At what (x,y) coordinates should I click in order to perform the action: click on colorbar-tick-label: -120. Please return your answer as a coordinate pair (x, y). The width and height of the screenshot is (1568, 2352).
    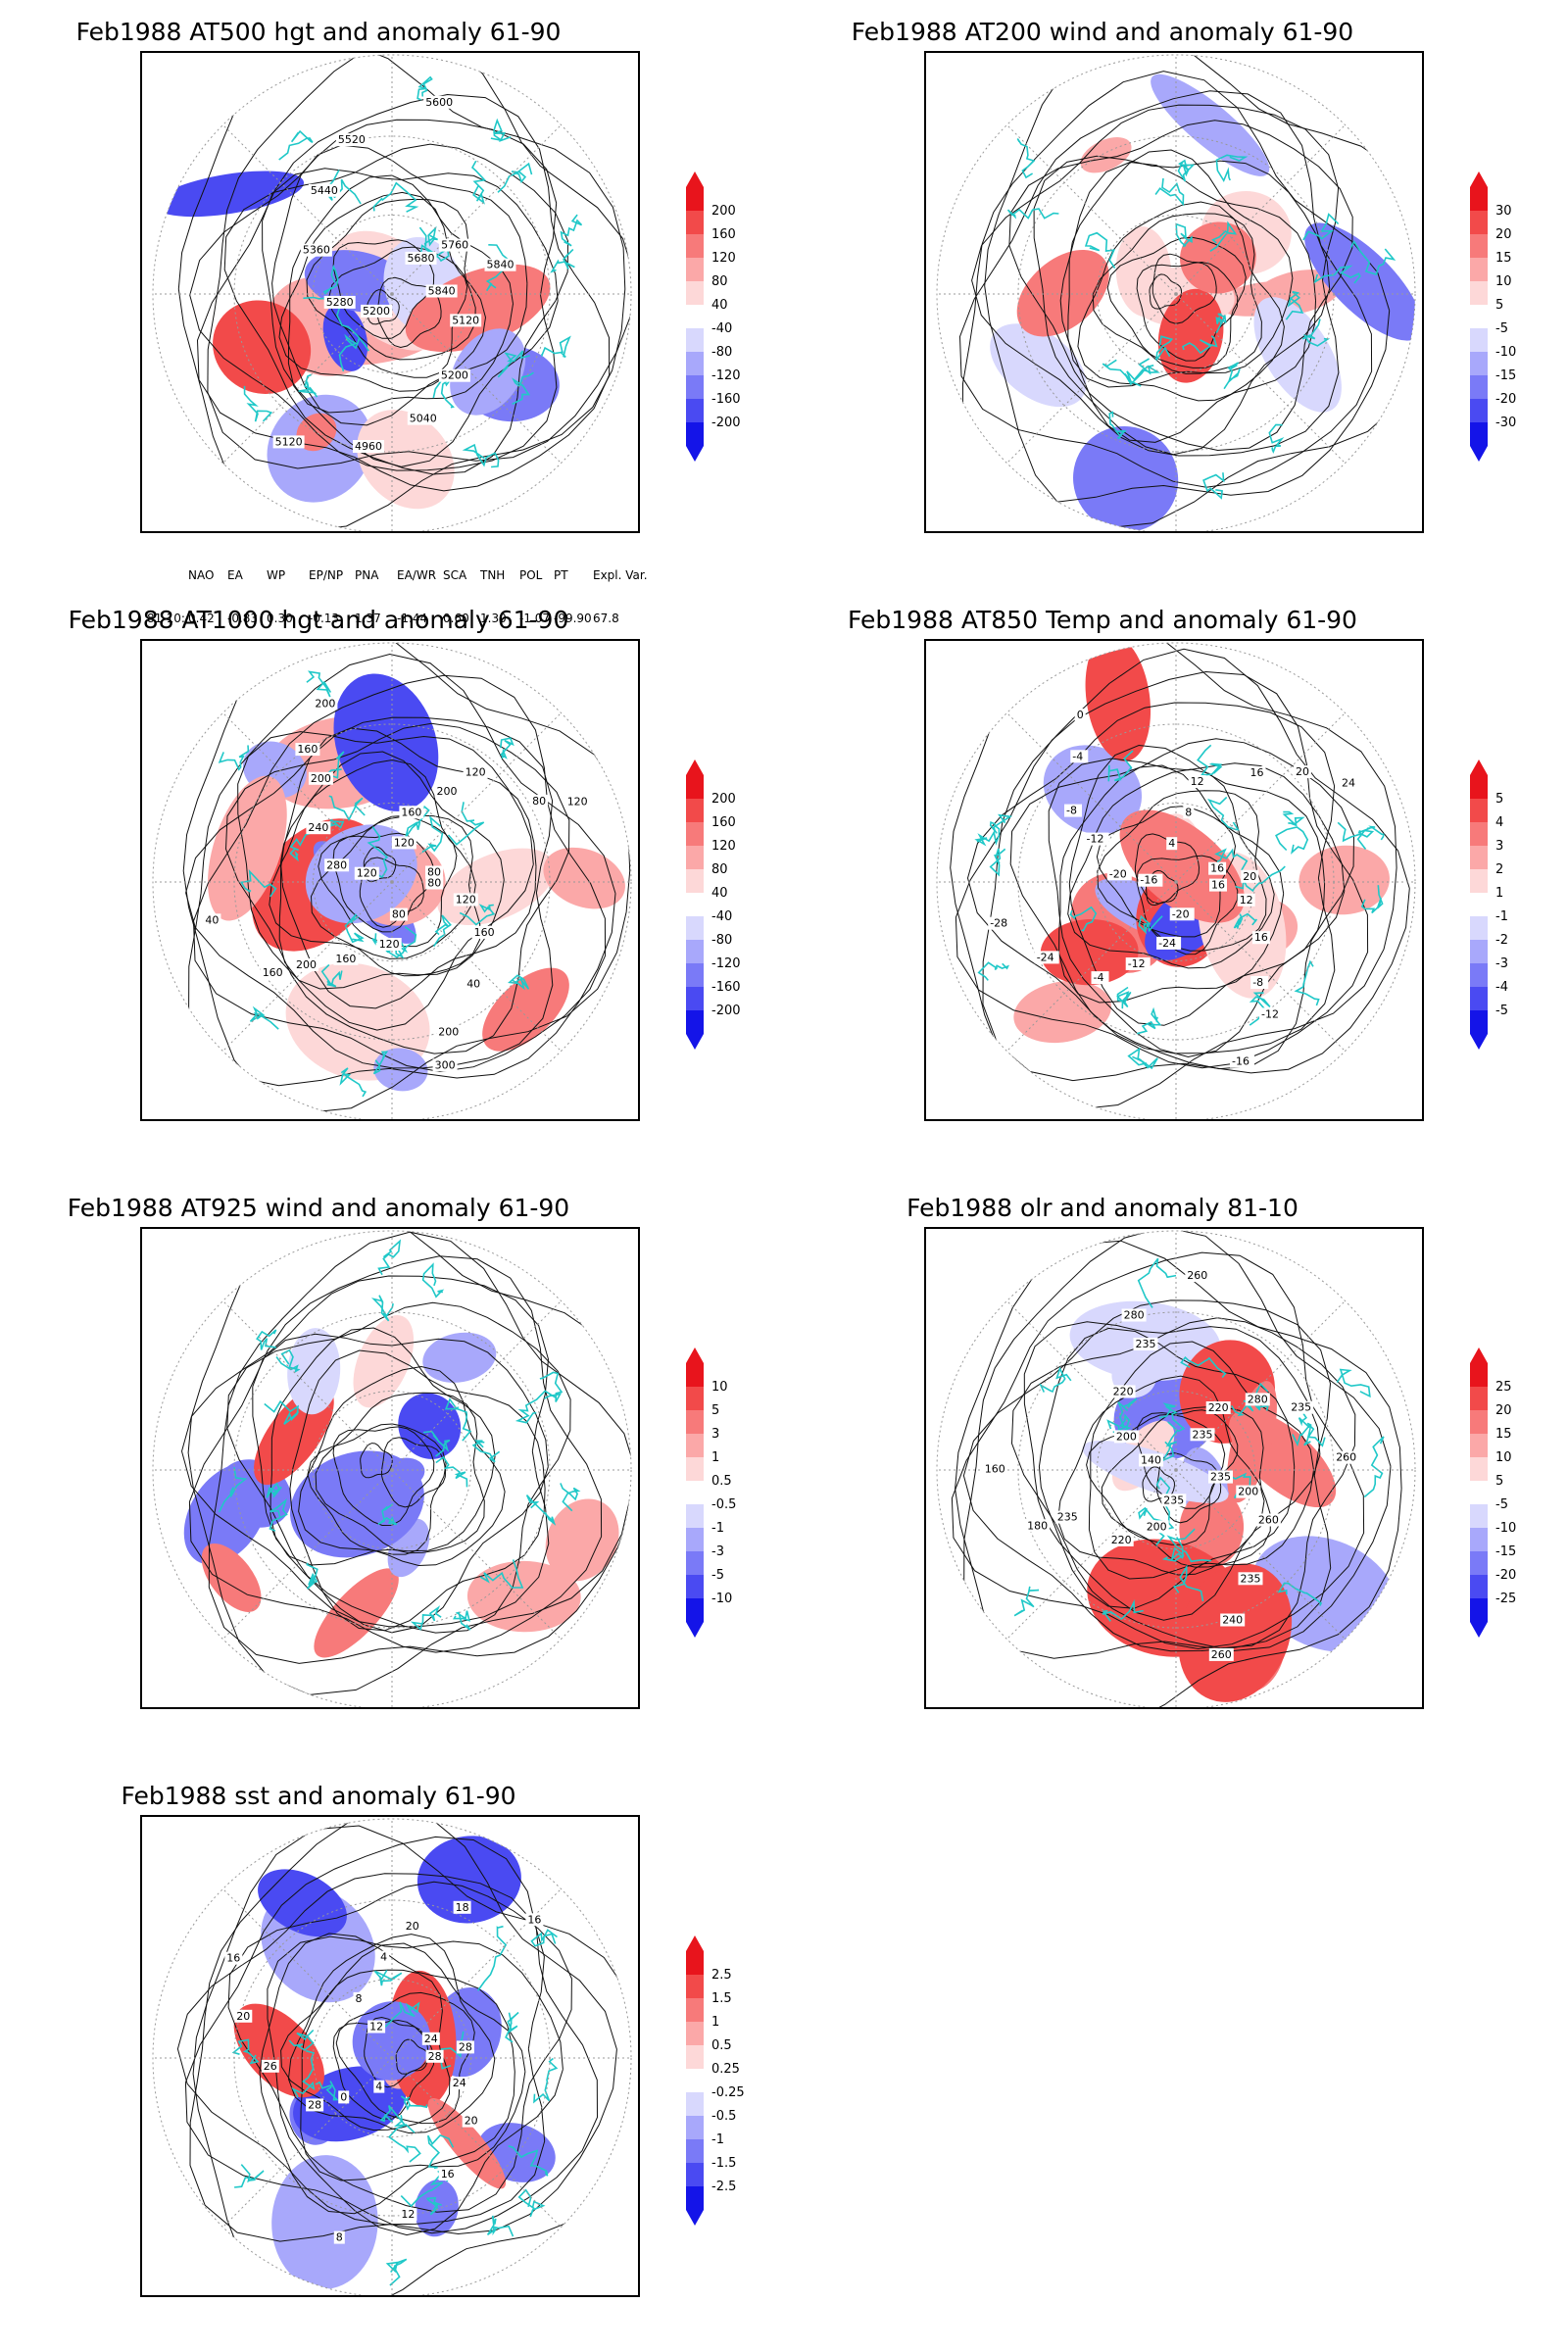
    Looking at the image, I should click on (726, 375).